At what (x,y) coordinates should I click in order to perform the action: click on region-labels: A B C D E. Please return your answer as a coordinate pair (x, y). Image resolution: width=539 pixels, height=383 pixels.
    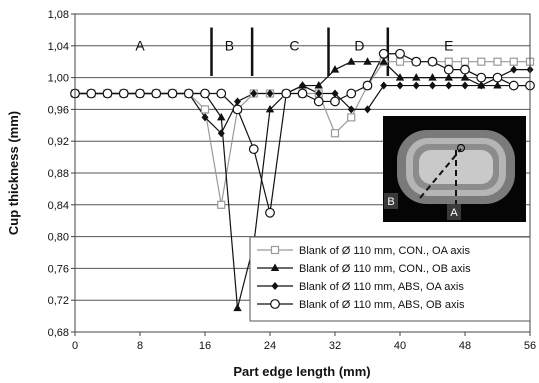
    Looking at the image, I should click on (294, 46).